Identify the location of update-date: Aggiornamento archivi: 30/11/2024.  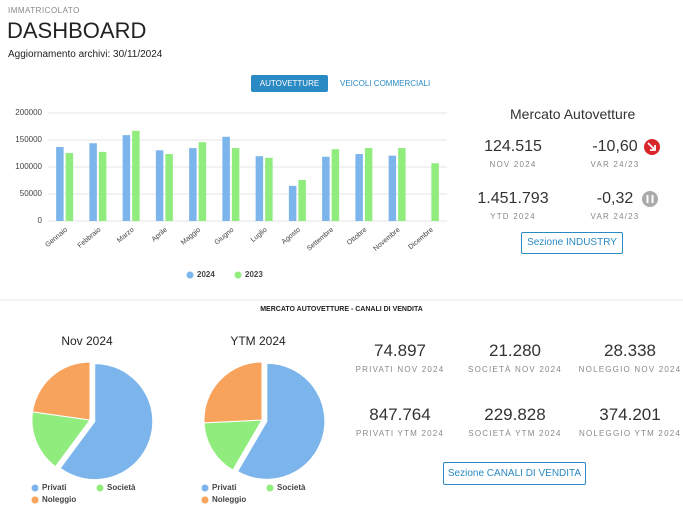
(85, 54).